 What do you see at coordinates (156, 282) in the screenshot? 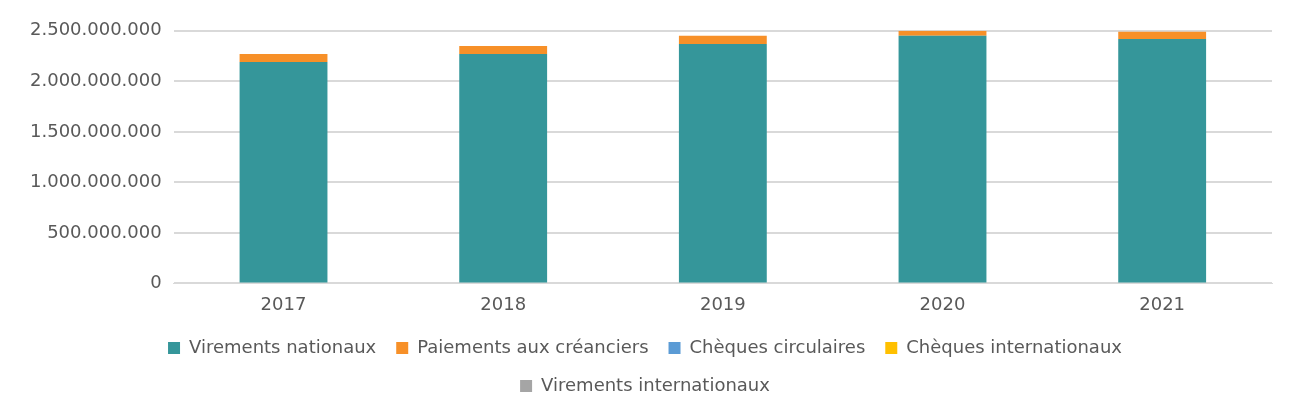
I see `y-tick-label: 0` at bounding box center [156, 282].